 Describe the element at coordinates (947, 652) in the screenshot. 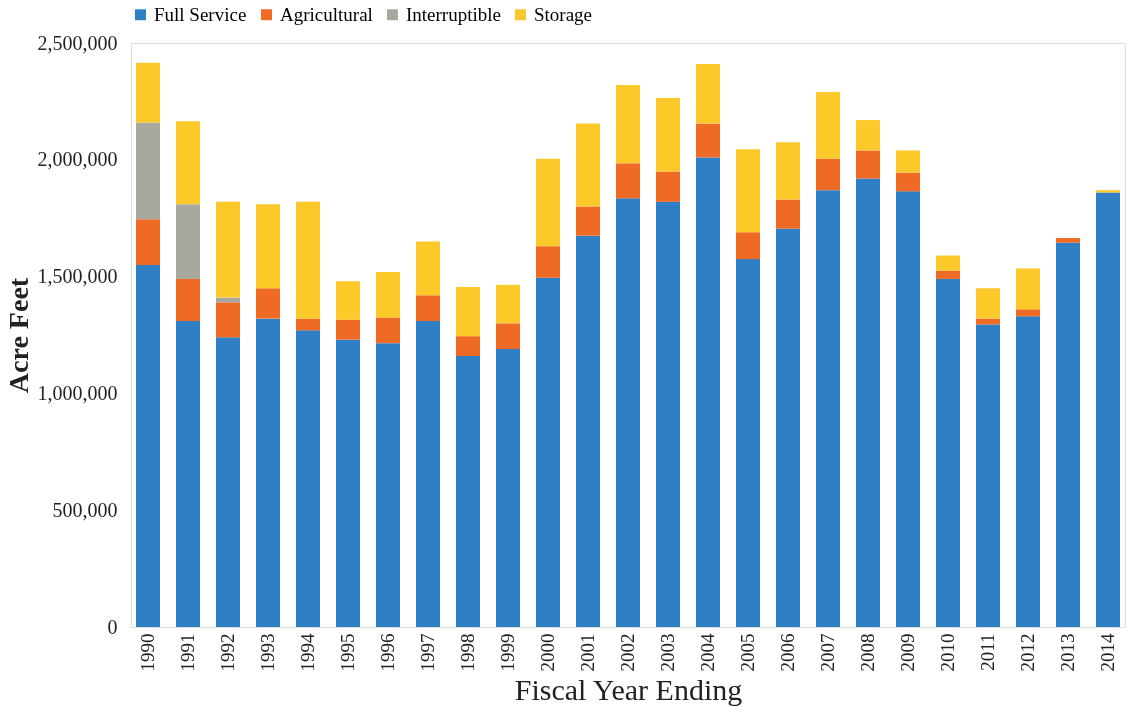

I see `x-tick-label: 2010` at that location.